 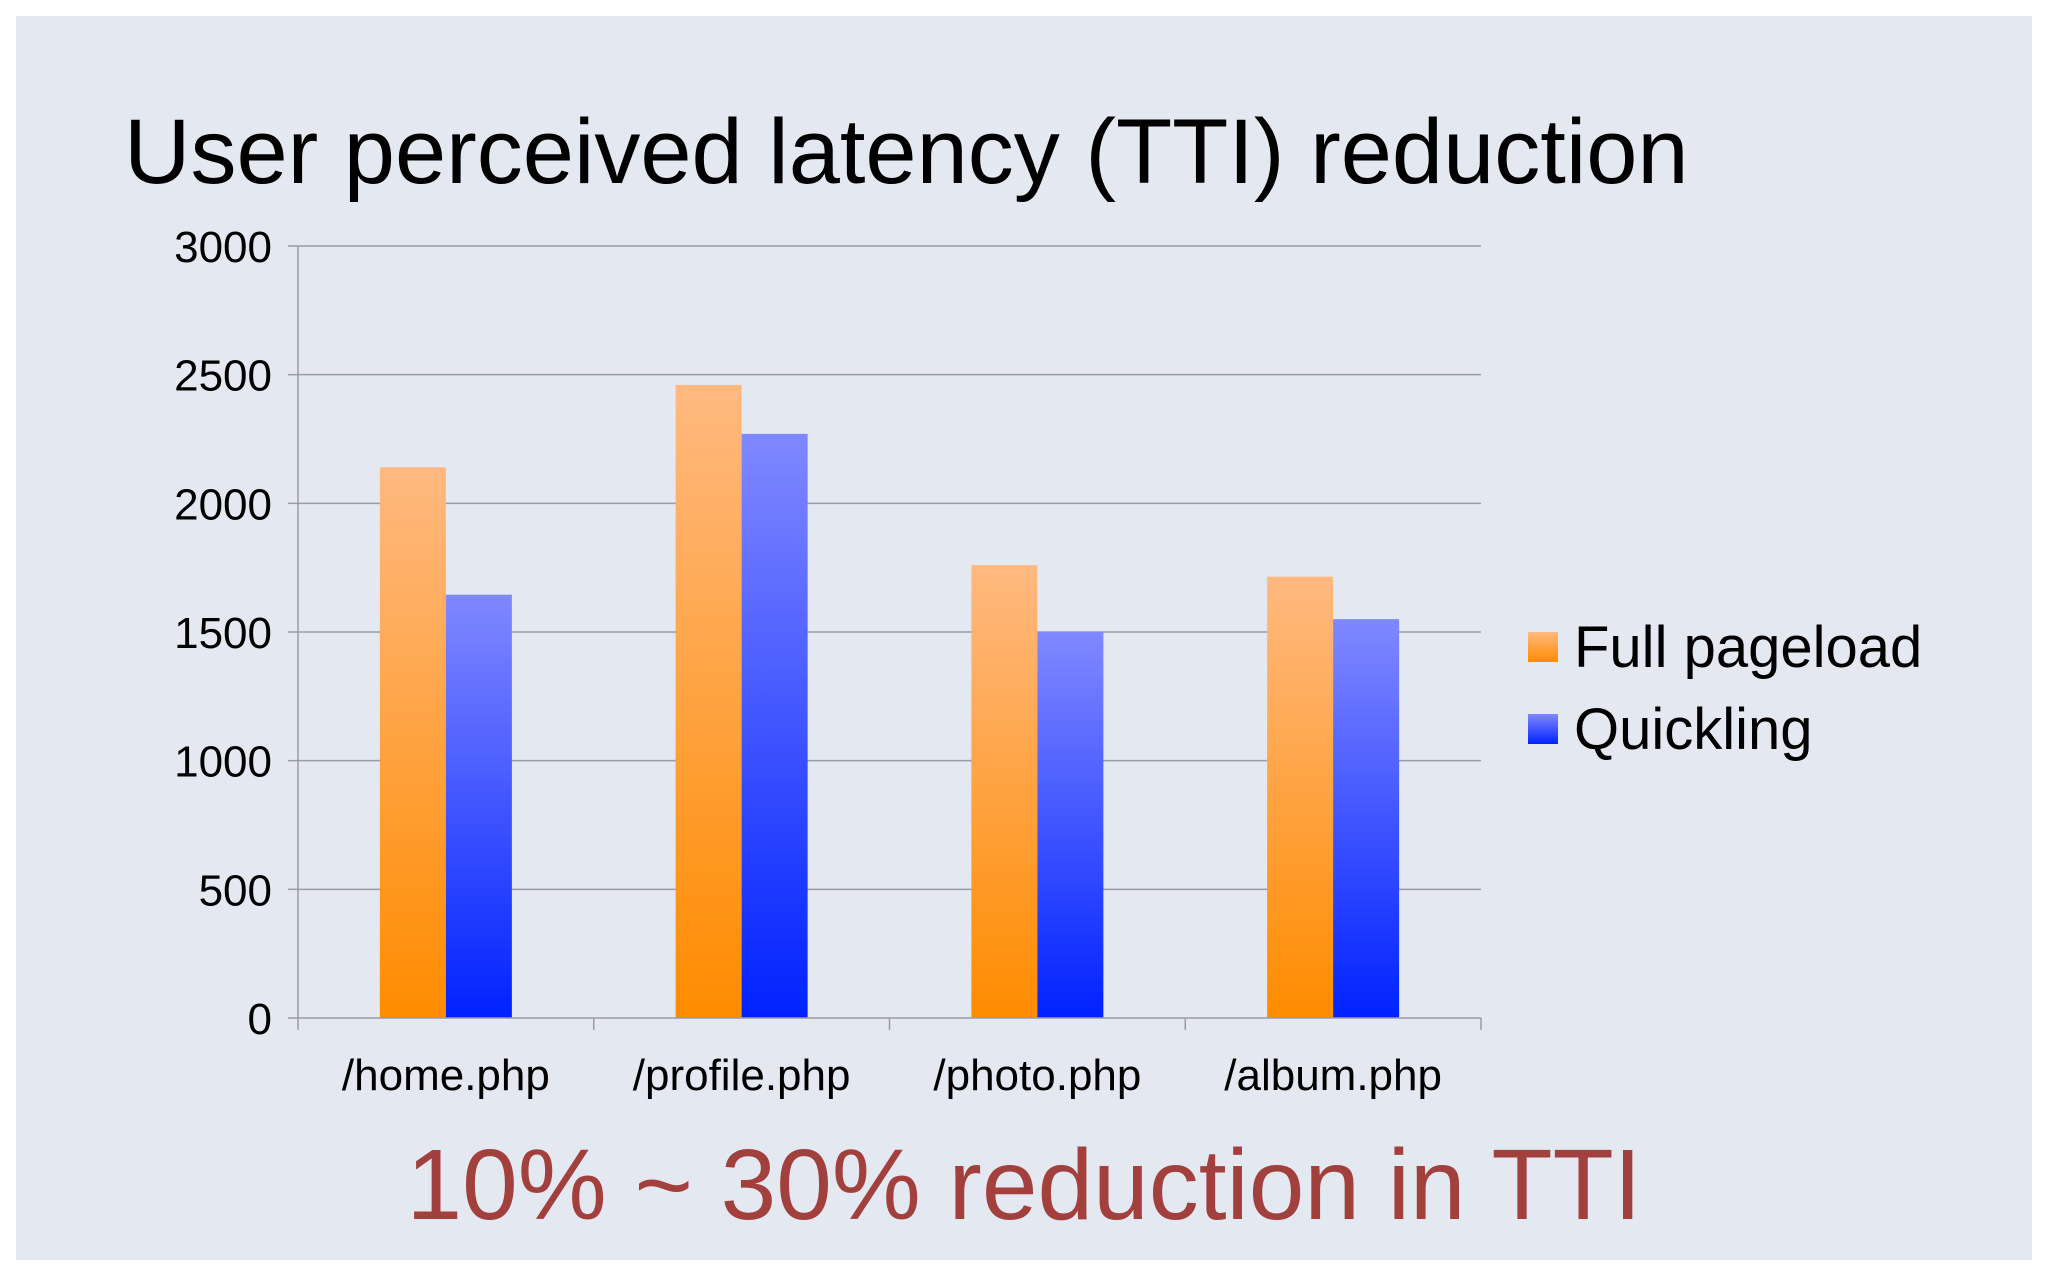 I want to click on x-tick-label: /photo.php, so click(x=1037, y=1075).